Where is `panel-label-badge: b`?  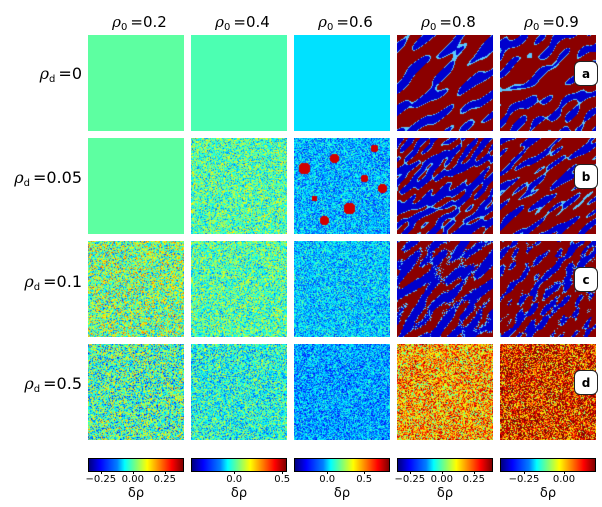 panel-label-badge: b is located at coordinates (586, 176).